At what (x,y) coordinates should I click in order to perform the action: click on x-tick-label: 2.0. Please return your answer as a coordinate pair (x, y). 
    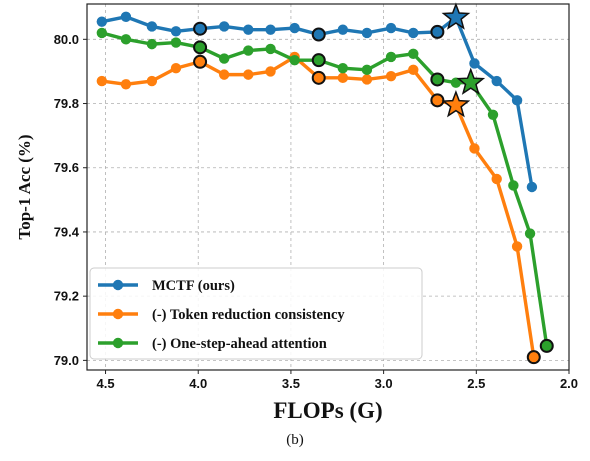
    Looking at the image, I should click on (569, 383).